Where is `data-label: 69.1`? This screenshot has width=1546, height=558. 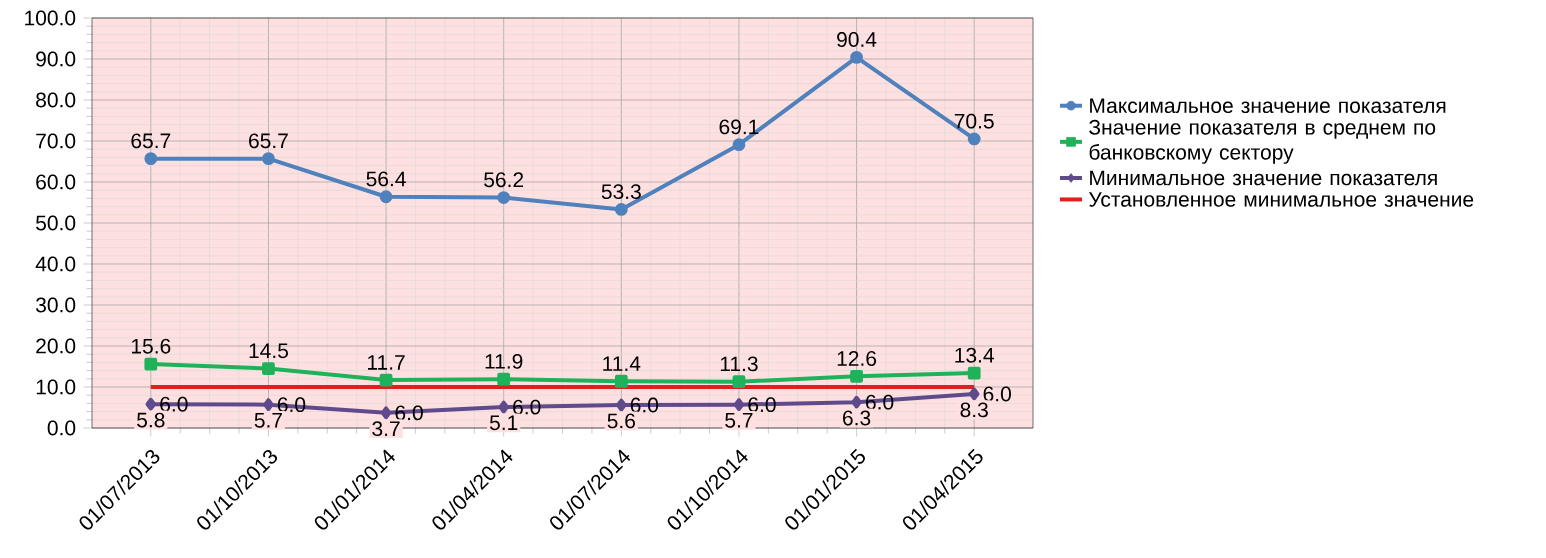 data-label: 69.1 is located at coordinates (739, 127).